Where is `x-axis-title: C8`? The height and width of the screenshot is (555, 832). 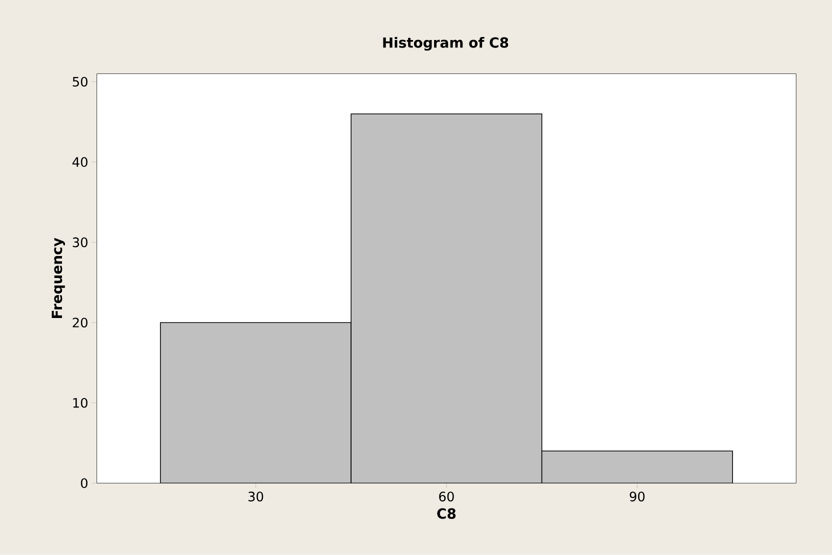 x-axis-title: C8 is located at coordinates (446, 513).